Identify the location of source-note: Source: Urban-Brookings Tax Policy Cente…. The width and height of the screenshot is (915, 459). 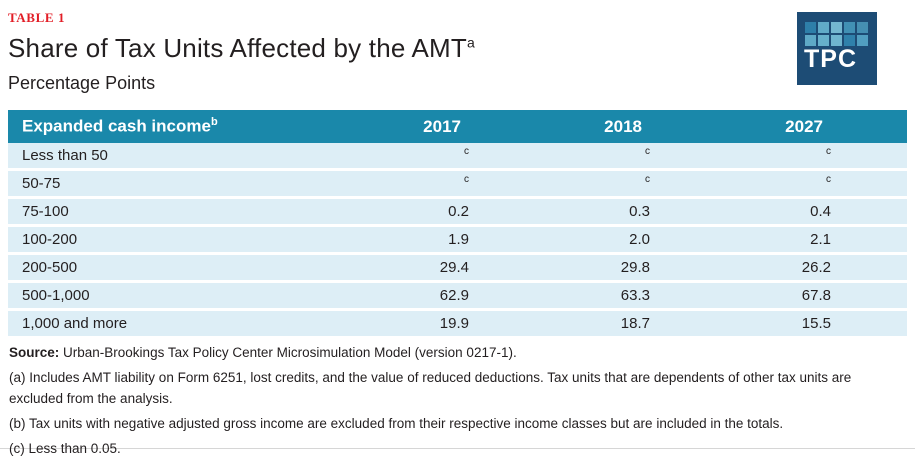
(458, 353).